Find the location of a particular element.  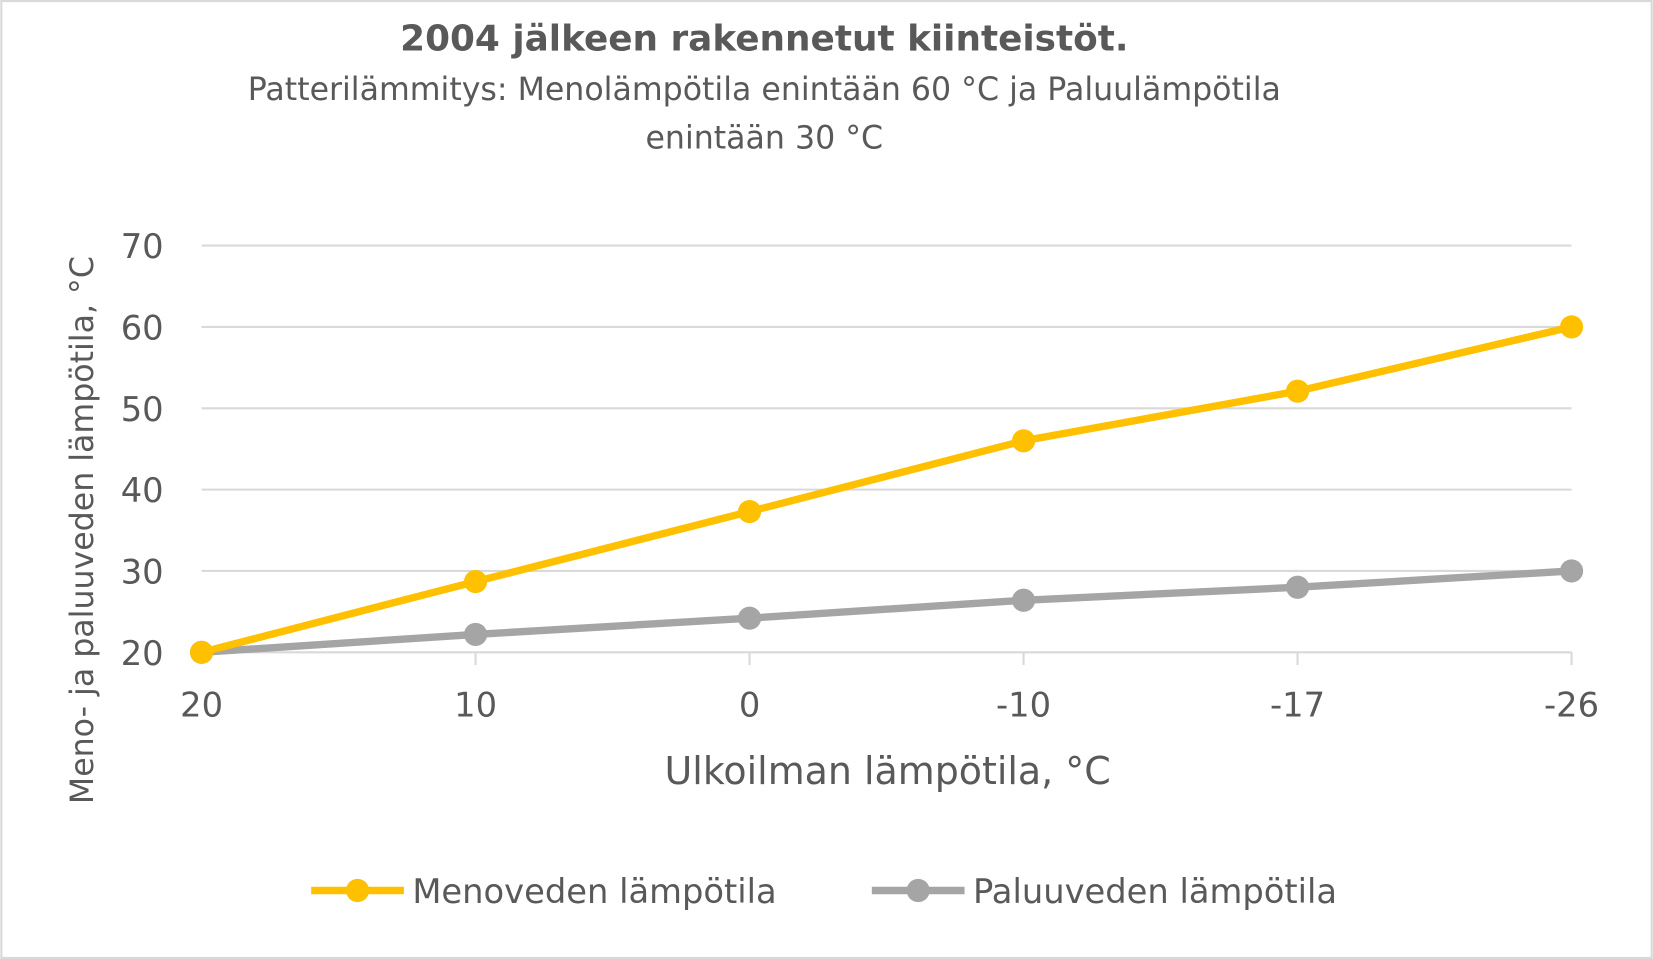

x-tick-label: 20 is located at coordinates (201, 705).